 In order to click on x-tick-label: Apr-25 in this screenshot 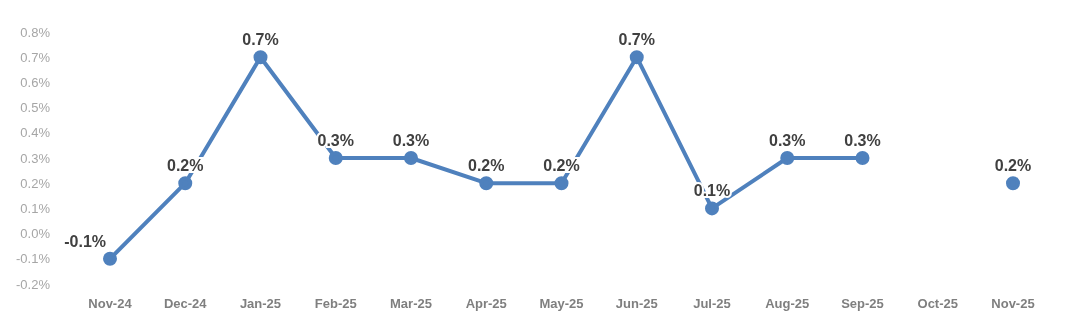, I will do `click(486, 303)`.